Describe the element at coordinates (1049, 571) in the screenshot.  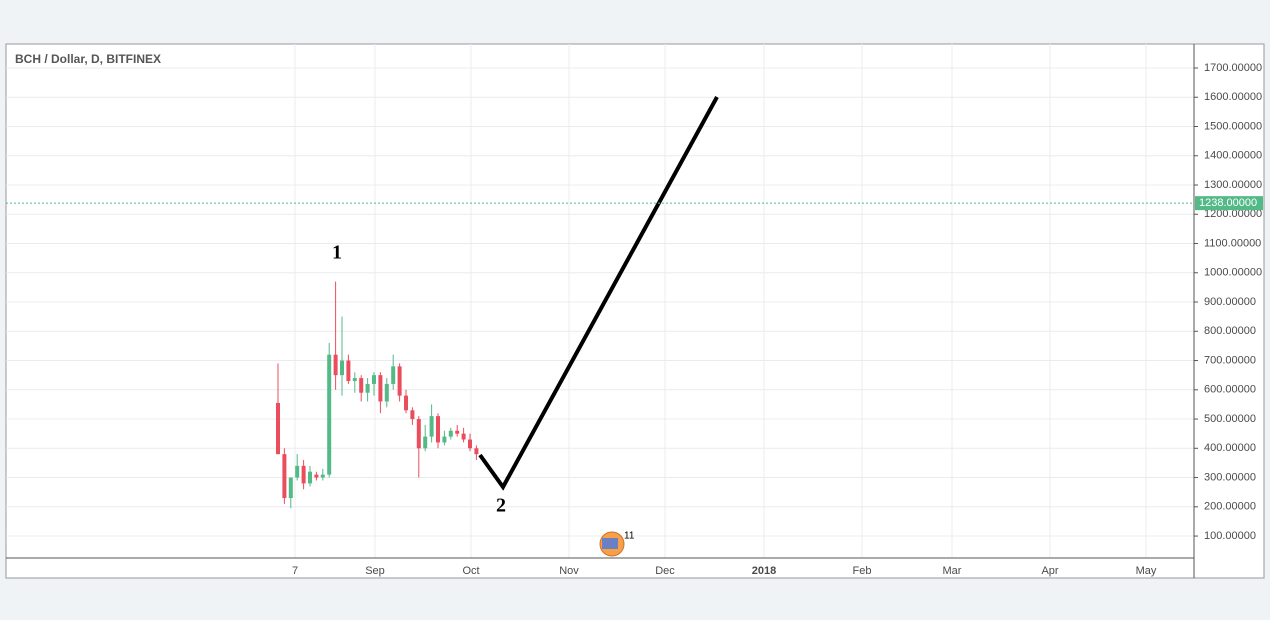
I see `x-tick-label: Apr` at that location.